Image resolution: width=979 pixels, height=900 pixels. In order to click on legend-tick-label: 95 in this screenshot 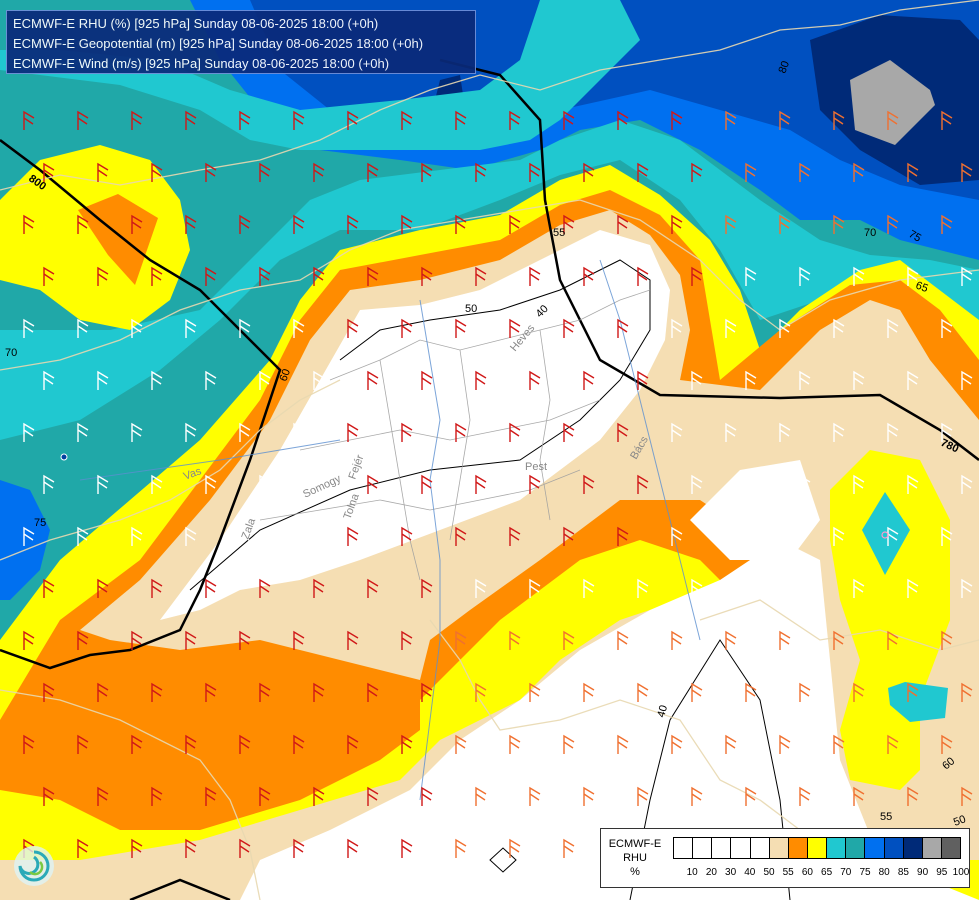, I will do `click(942, 872)`.